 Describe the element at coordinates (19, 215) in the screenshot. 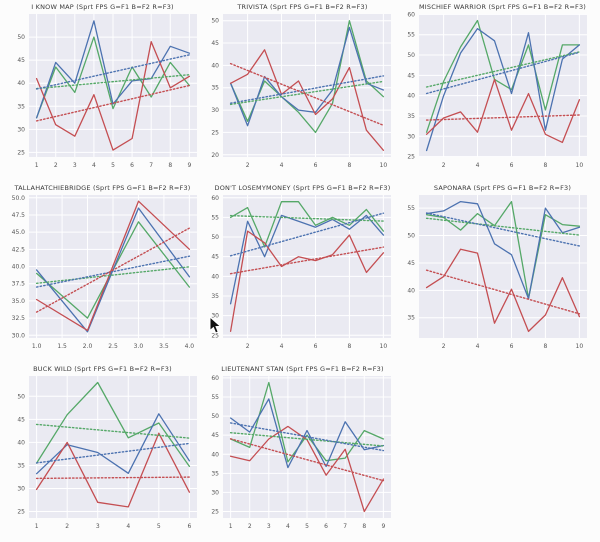

I see `svg-text: 47.5` at that location.